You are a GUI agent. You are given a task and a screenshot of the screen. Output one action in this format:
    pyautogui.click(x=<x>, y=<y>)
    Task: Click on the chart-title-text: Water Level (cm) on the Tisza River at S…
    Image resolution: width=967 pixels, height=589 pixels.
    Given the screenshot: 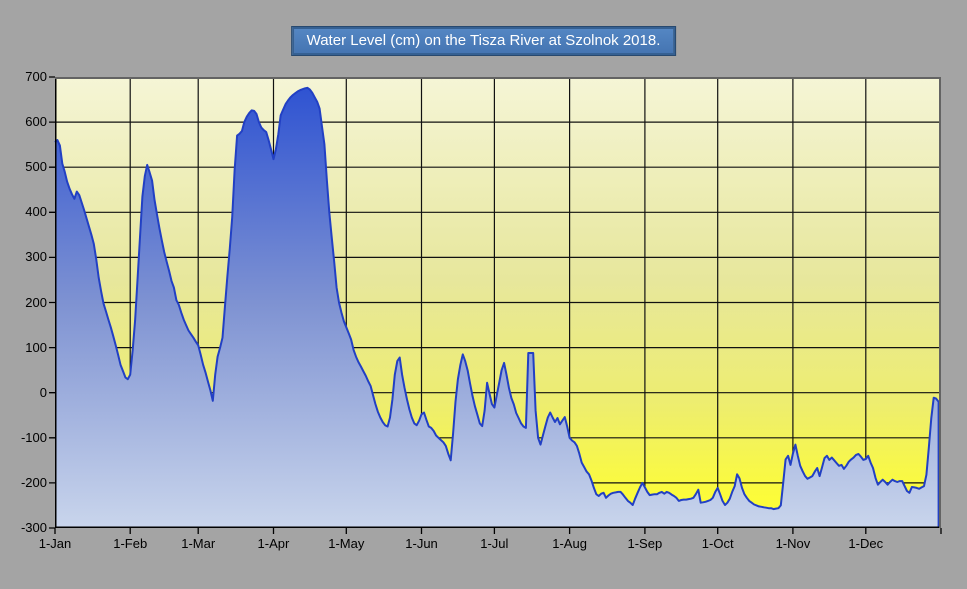 What is the action you would take?
    pyautogui.click(x=483, y=40)
    